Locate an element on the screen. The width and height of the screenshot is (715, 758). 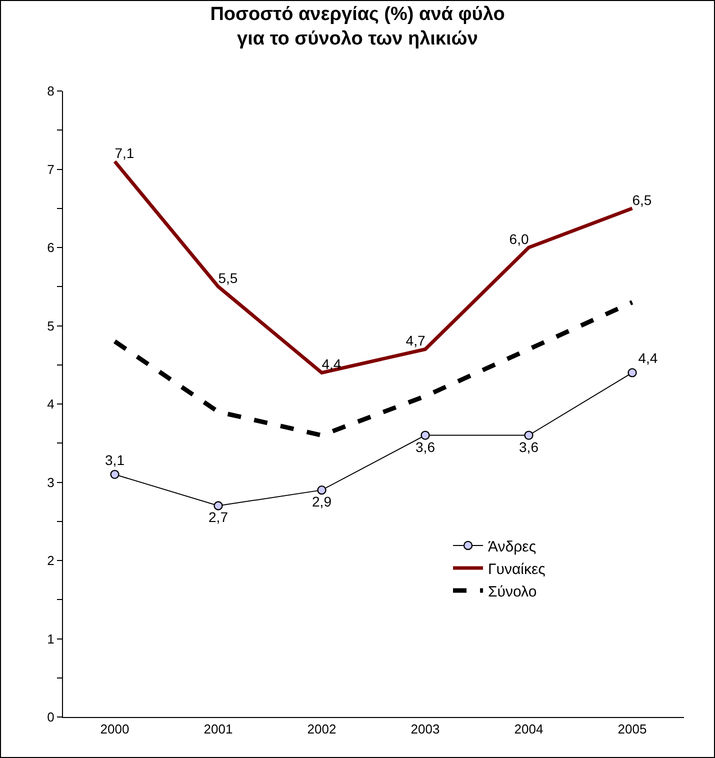
chart-title: Ποσοστό ανεργίας (%) ανά φύλο για το σύνολο των ηλικιών is located at coordinates (357, 27).